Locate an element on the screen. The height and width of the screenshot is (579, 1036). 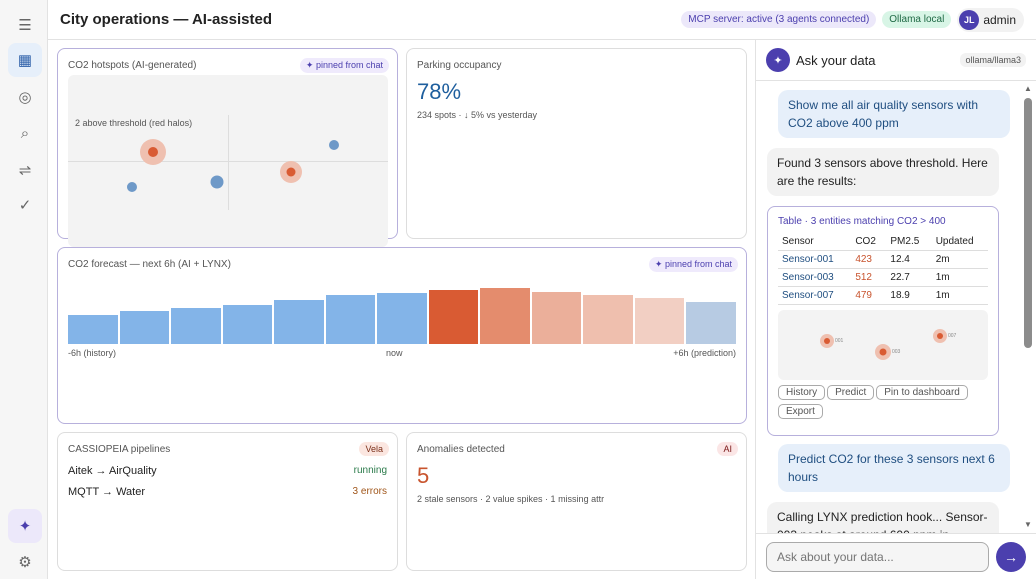
table-row: Sensor-003 512 22.7 1m is located at coordinates (883, 277).